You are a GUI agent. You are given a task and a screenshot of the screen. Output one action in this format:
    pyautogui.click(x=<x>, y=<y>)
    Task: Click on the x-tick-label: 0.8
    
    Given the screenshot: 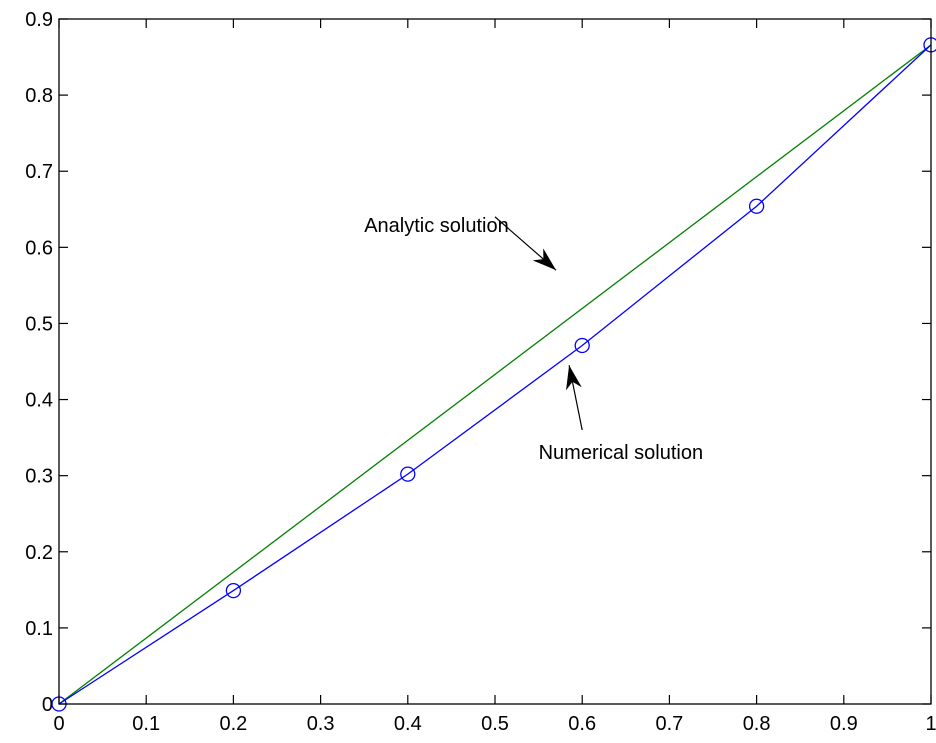 What is the action you would take?
    pyautogui.click(x=757, y=724)
    